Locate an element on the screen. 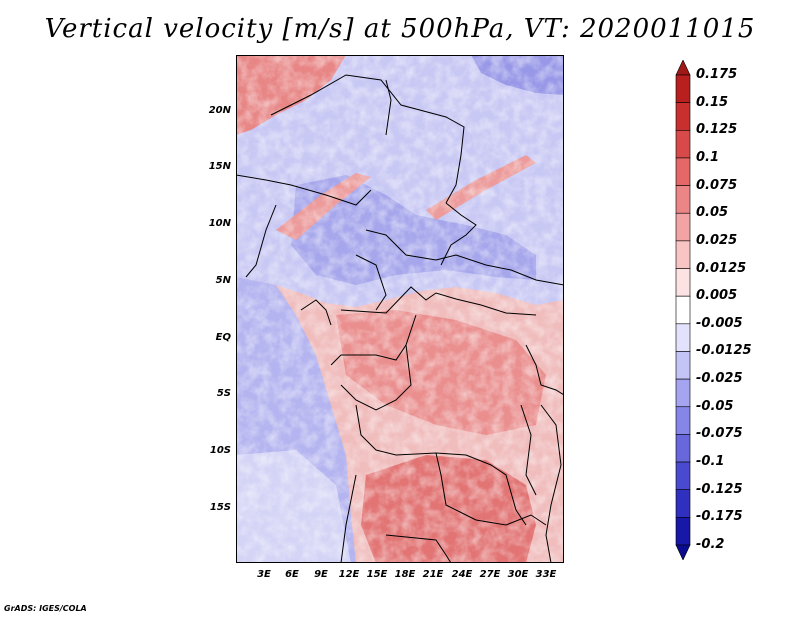 The image size is (800, 618). colorbar-label: -0.1 is located at coordinates (710, 462).